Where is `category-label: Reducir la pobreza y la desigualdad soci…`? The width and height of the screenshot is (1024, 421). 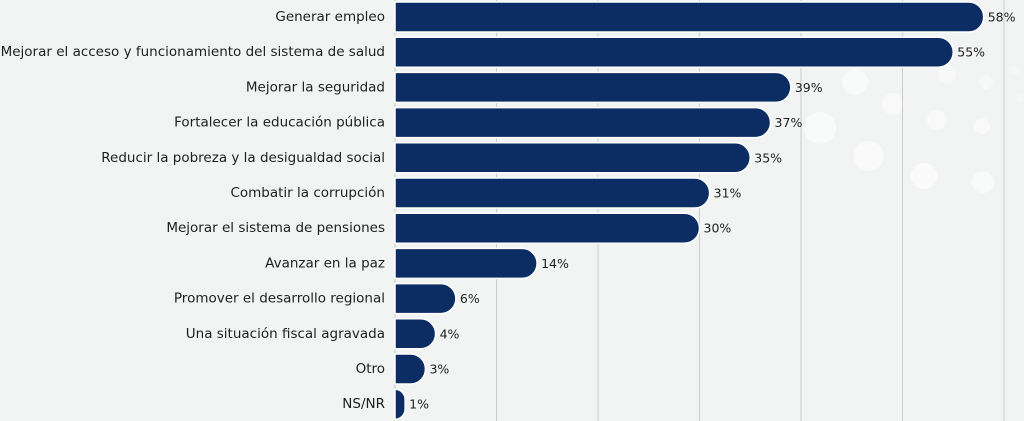 category-label: Reducir la pobreza y la desigualdad soci… is located at coordinates (243, 158).